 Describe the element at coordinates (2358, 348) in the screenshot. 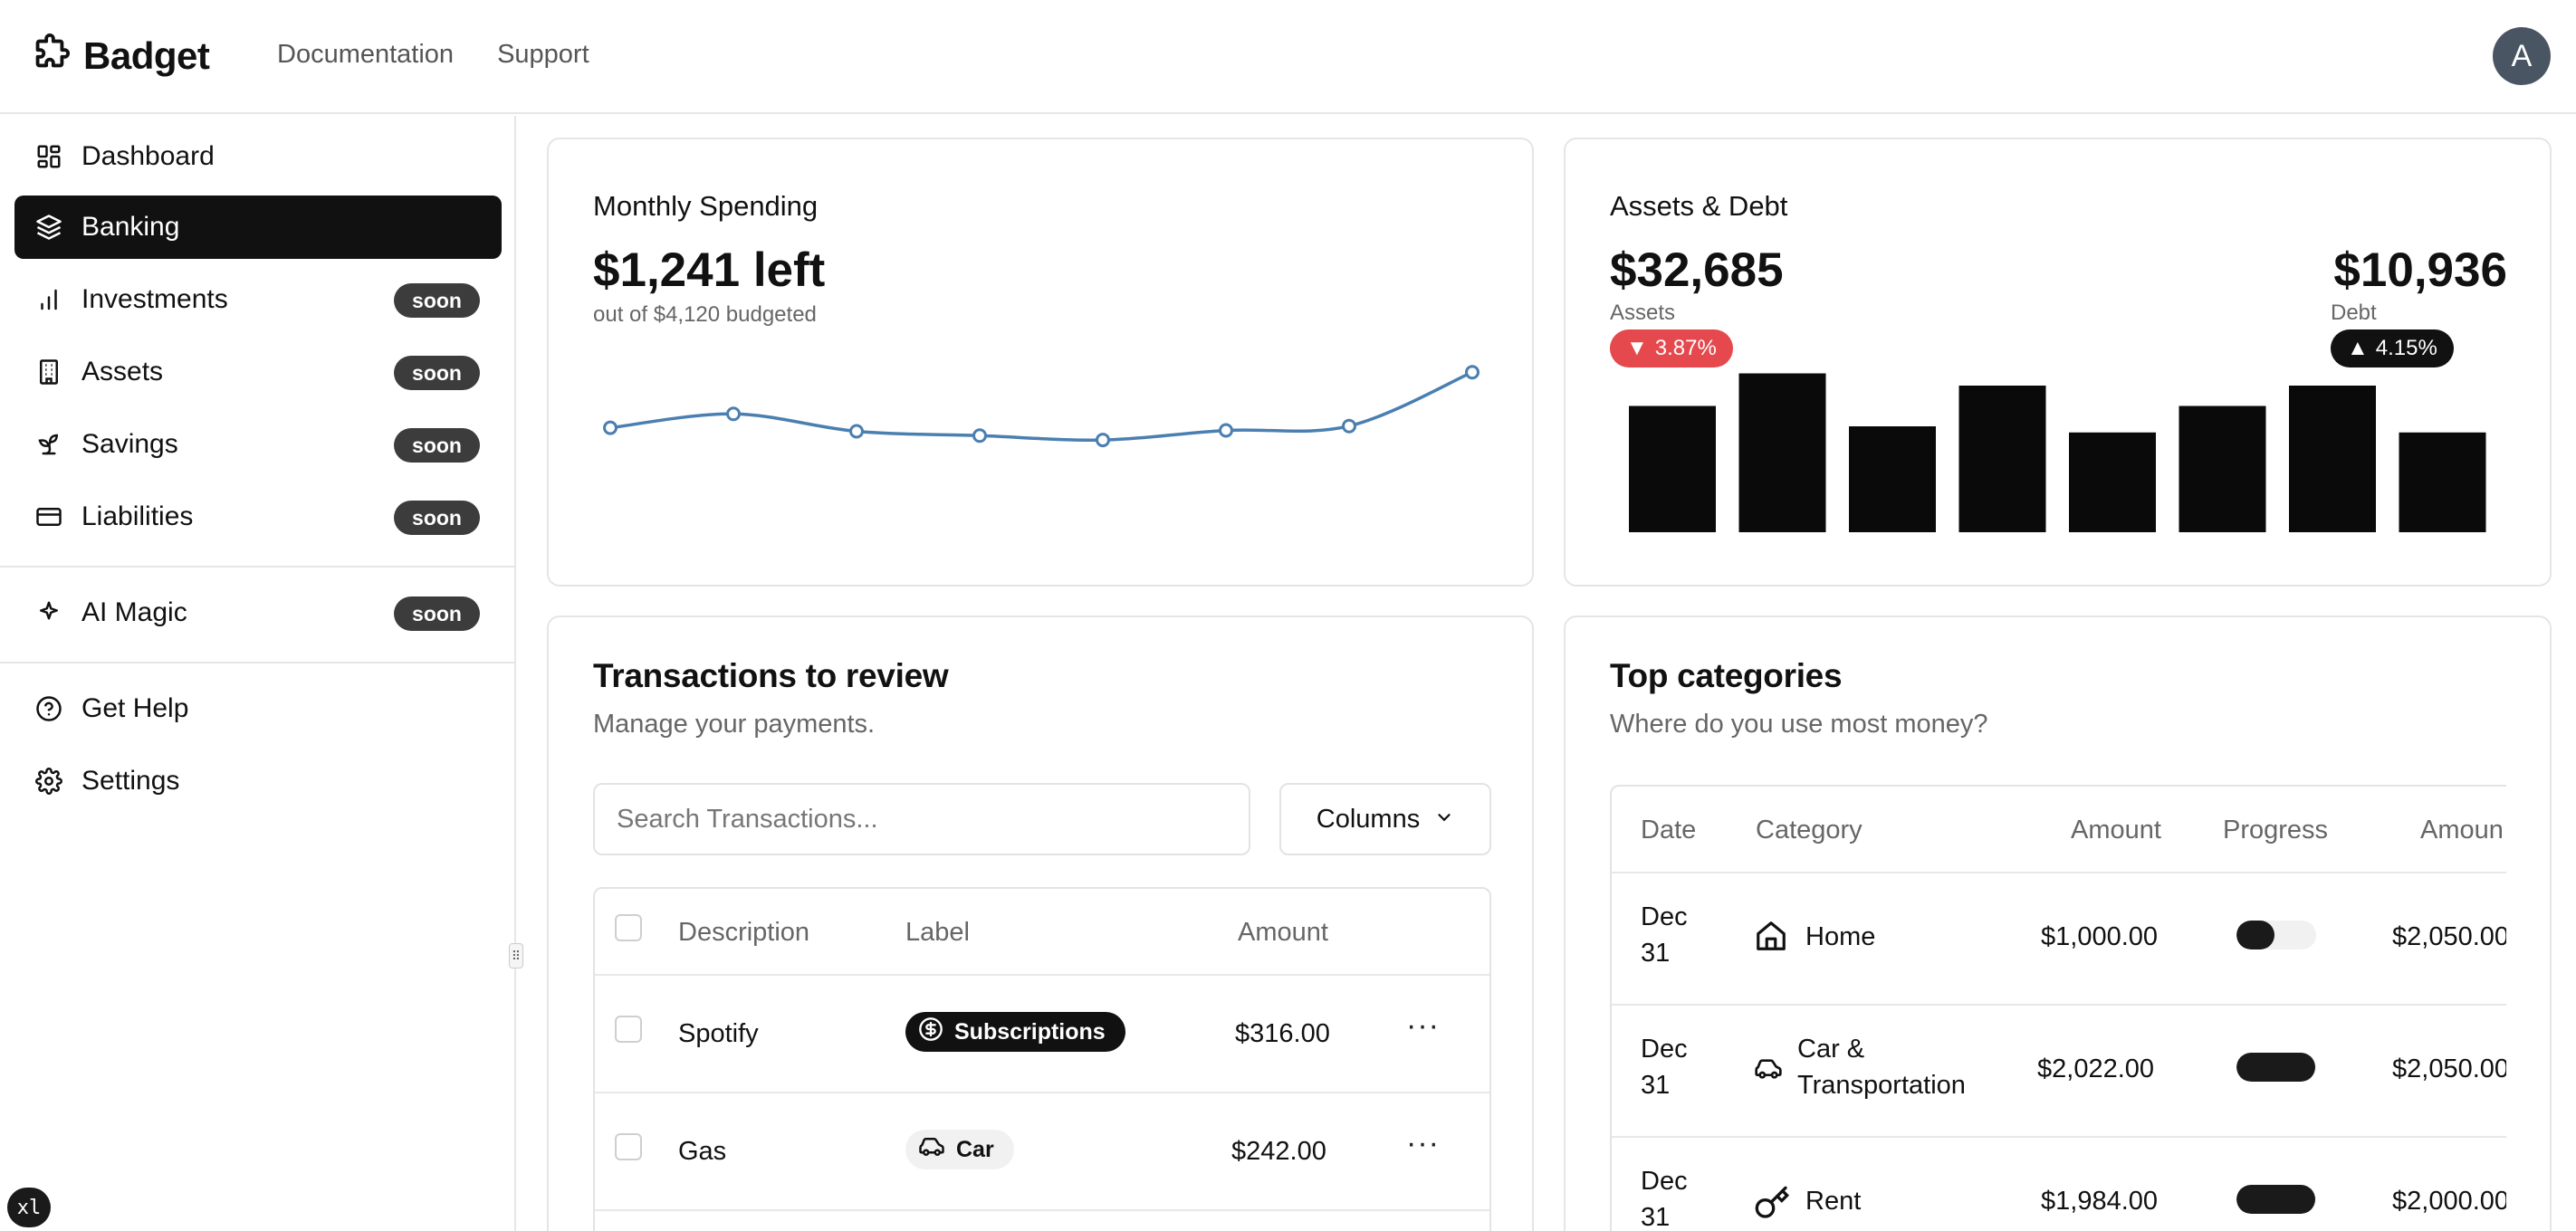

I see `triangle-up-icon: ▲` at that location.